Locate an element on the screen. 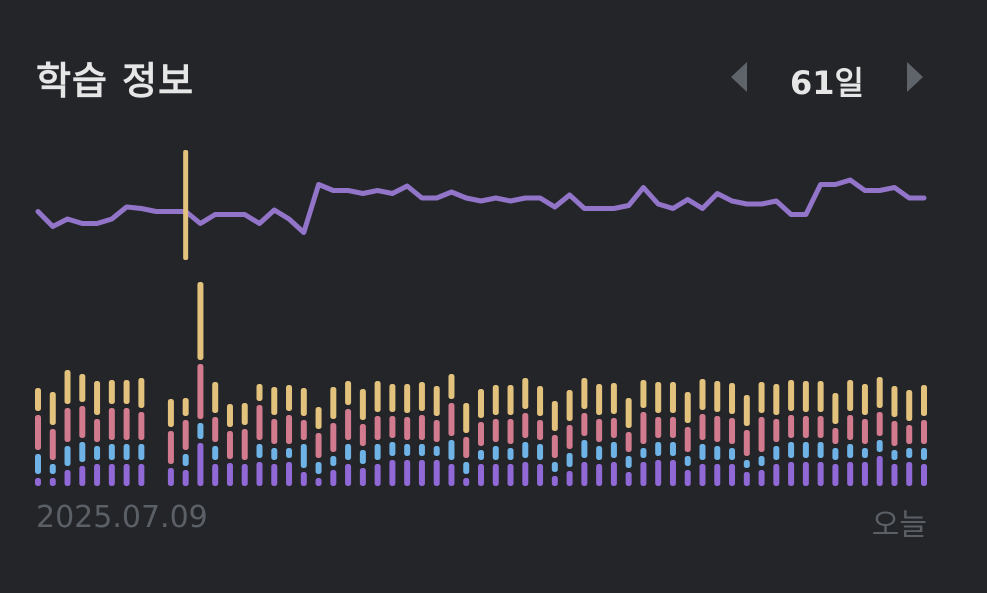  next-range-button is located at coordinates (915, 77).